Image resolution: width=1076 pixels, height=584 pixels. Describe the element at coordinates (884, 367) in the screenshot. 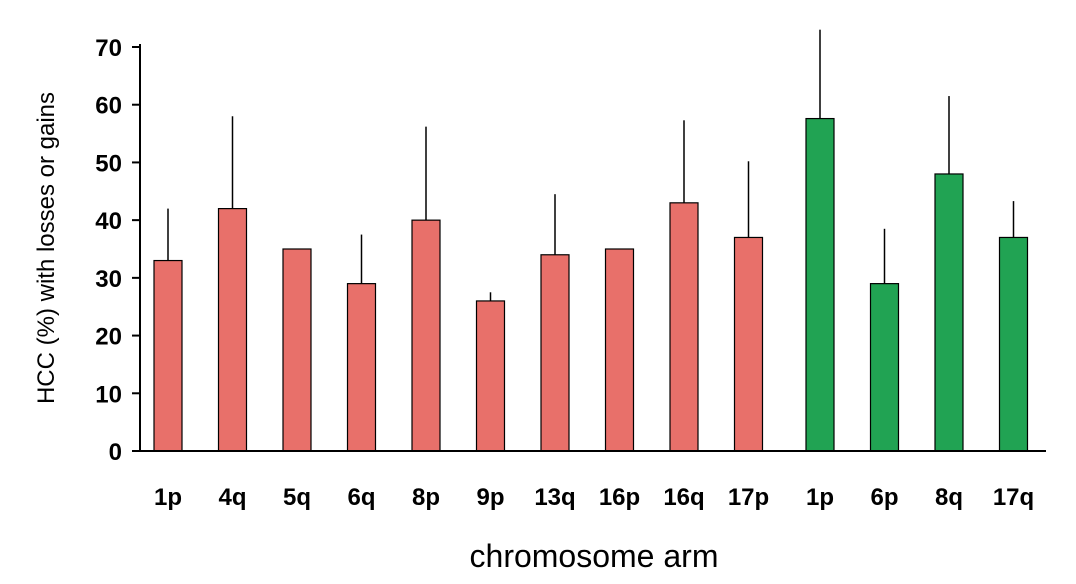

I see `bar-6p` at that location.